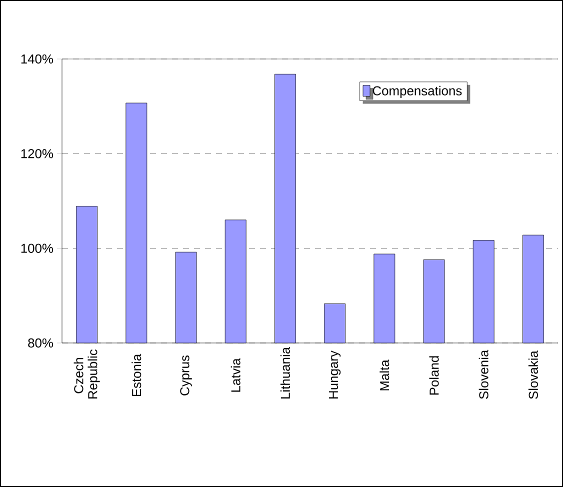 This screenshot has width=563, height=487. What do you see at coordinates (186, 375) in the screenshot?
I see `x-tick-label: Cyprus` at bounding box center [186, 375].